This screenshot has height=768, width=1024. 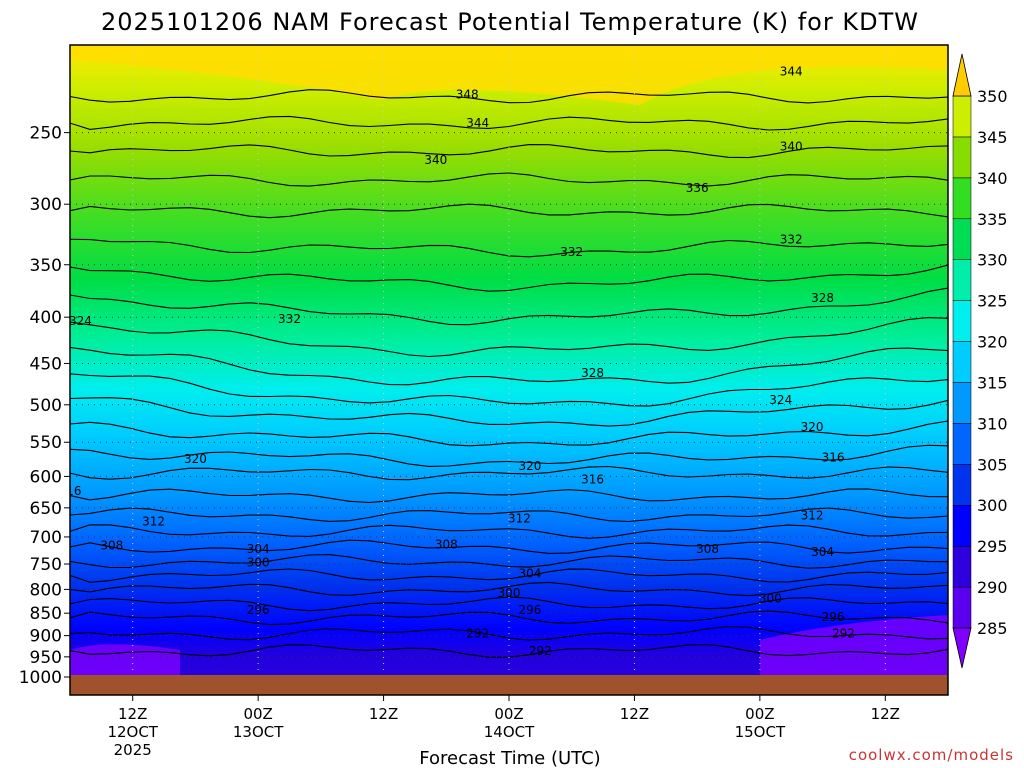 I want to click on colorbar-label: 315, so click(x=992, y=382).